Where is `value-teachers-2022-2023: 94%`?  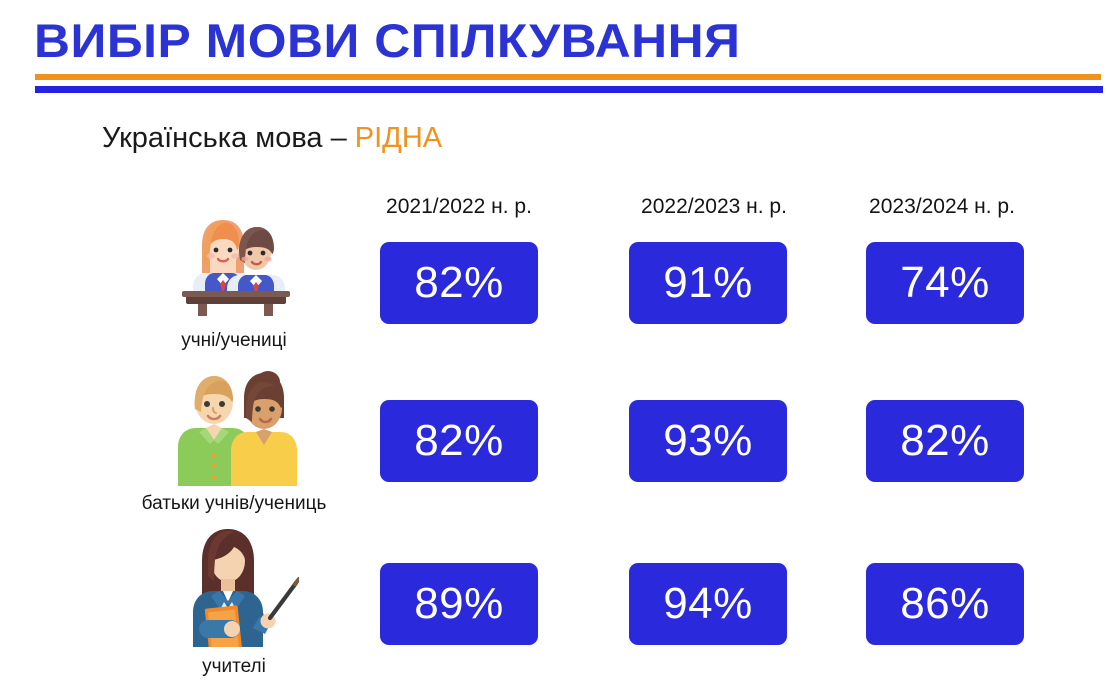 value-teachers-2022-2023: 94% is located at coordinates (708, 604).